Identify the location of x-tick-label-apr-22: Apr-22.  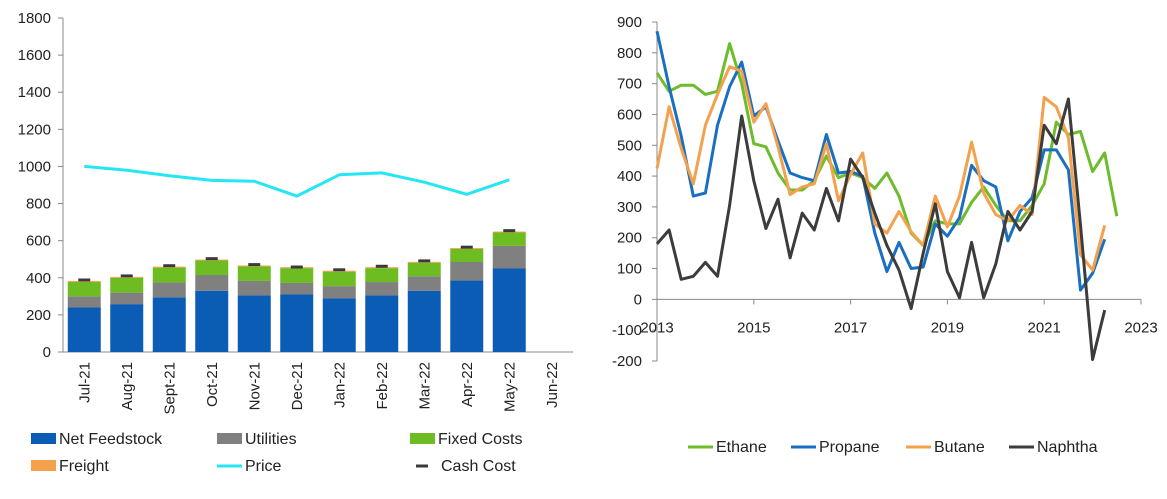
(467, 384).